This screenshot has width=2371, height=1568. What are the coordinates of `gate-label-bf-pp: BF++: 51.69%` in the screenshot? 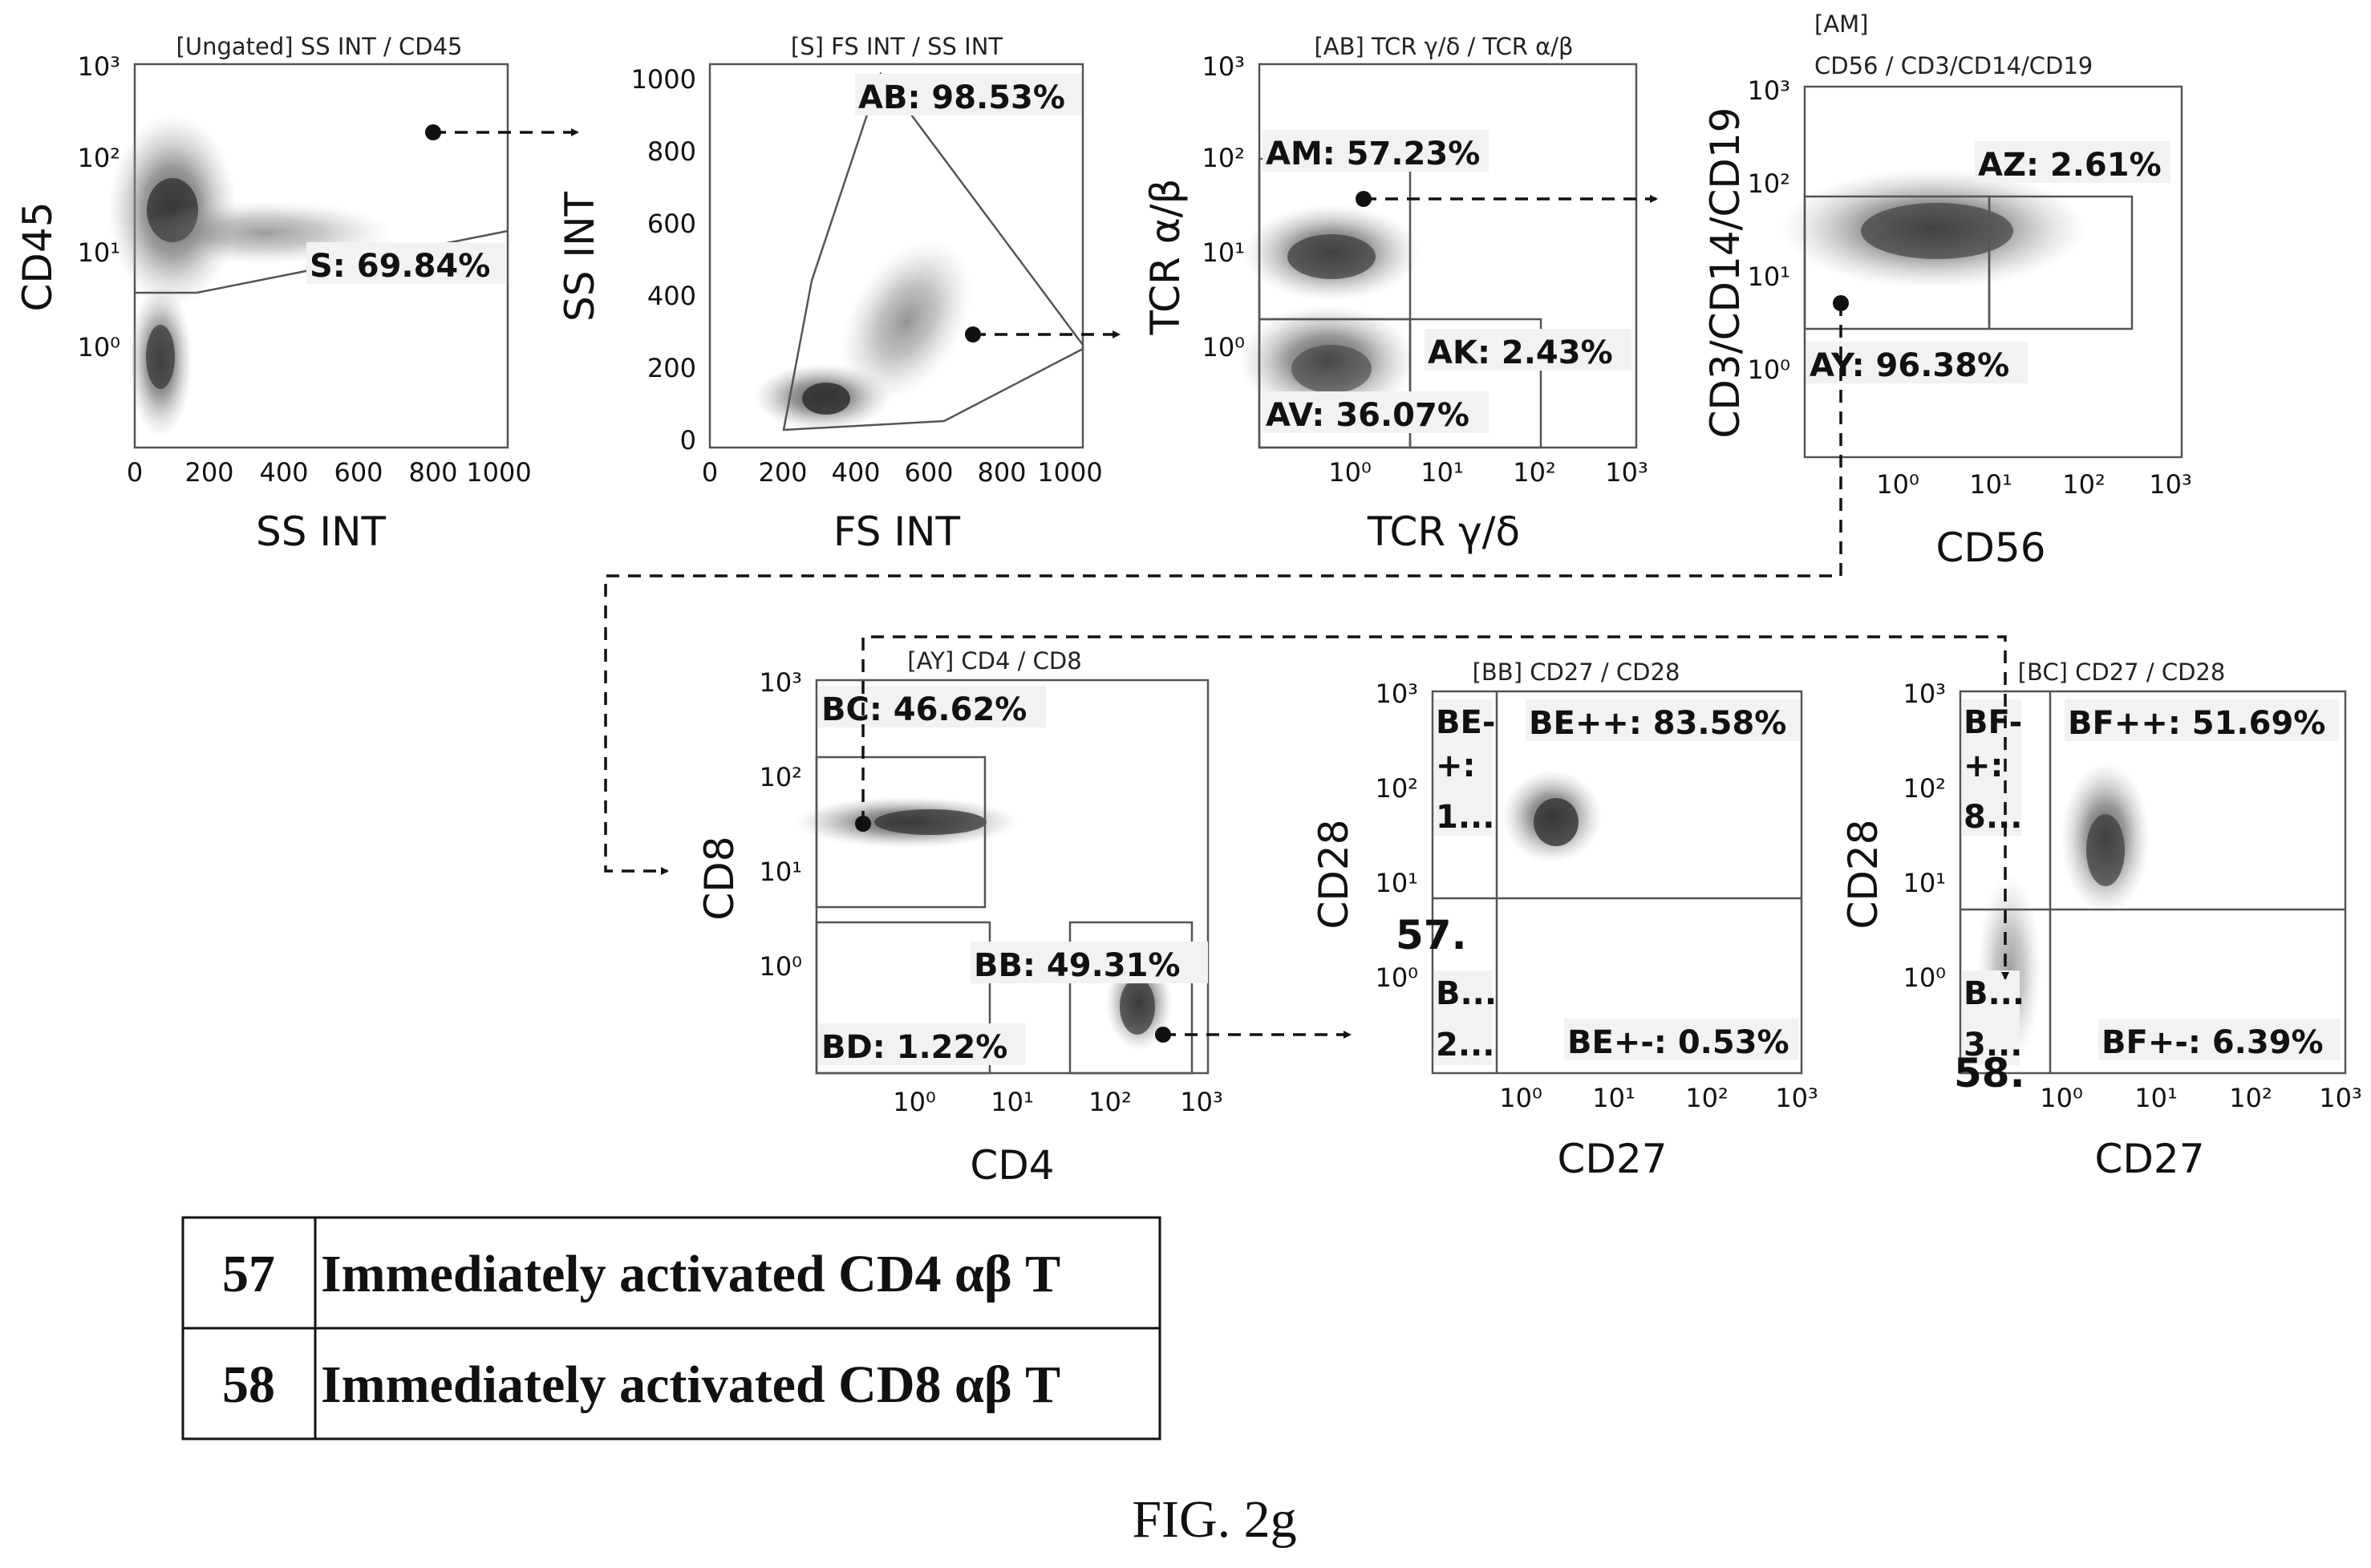 It's located at (2202, 720).